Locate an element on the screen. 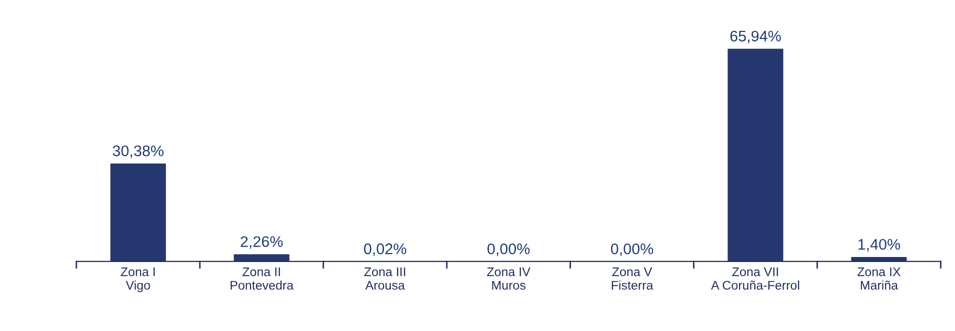 The width and height of the screenshot is (955, 331). x-tick-label: Zona IV Muros is located at coordinates (508, 279).